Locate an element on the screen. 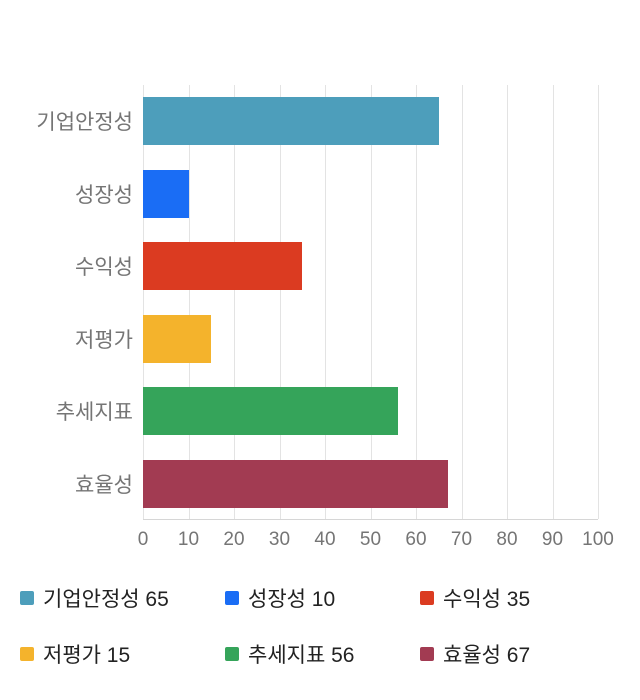 The width and height of the screenshot is (640, 700). x-tick-label: 40 is located at coordinates (325, 539).